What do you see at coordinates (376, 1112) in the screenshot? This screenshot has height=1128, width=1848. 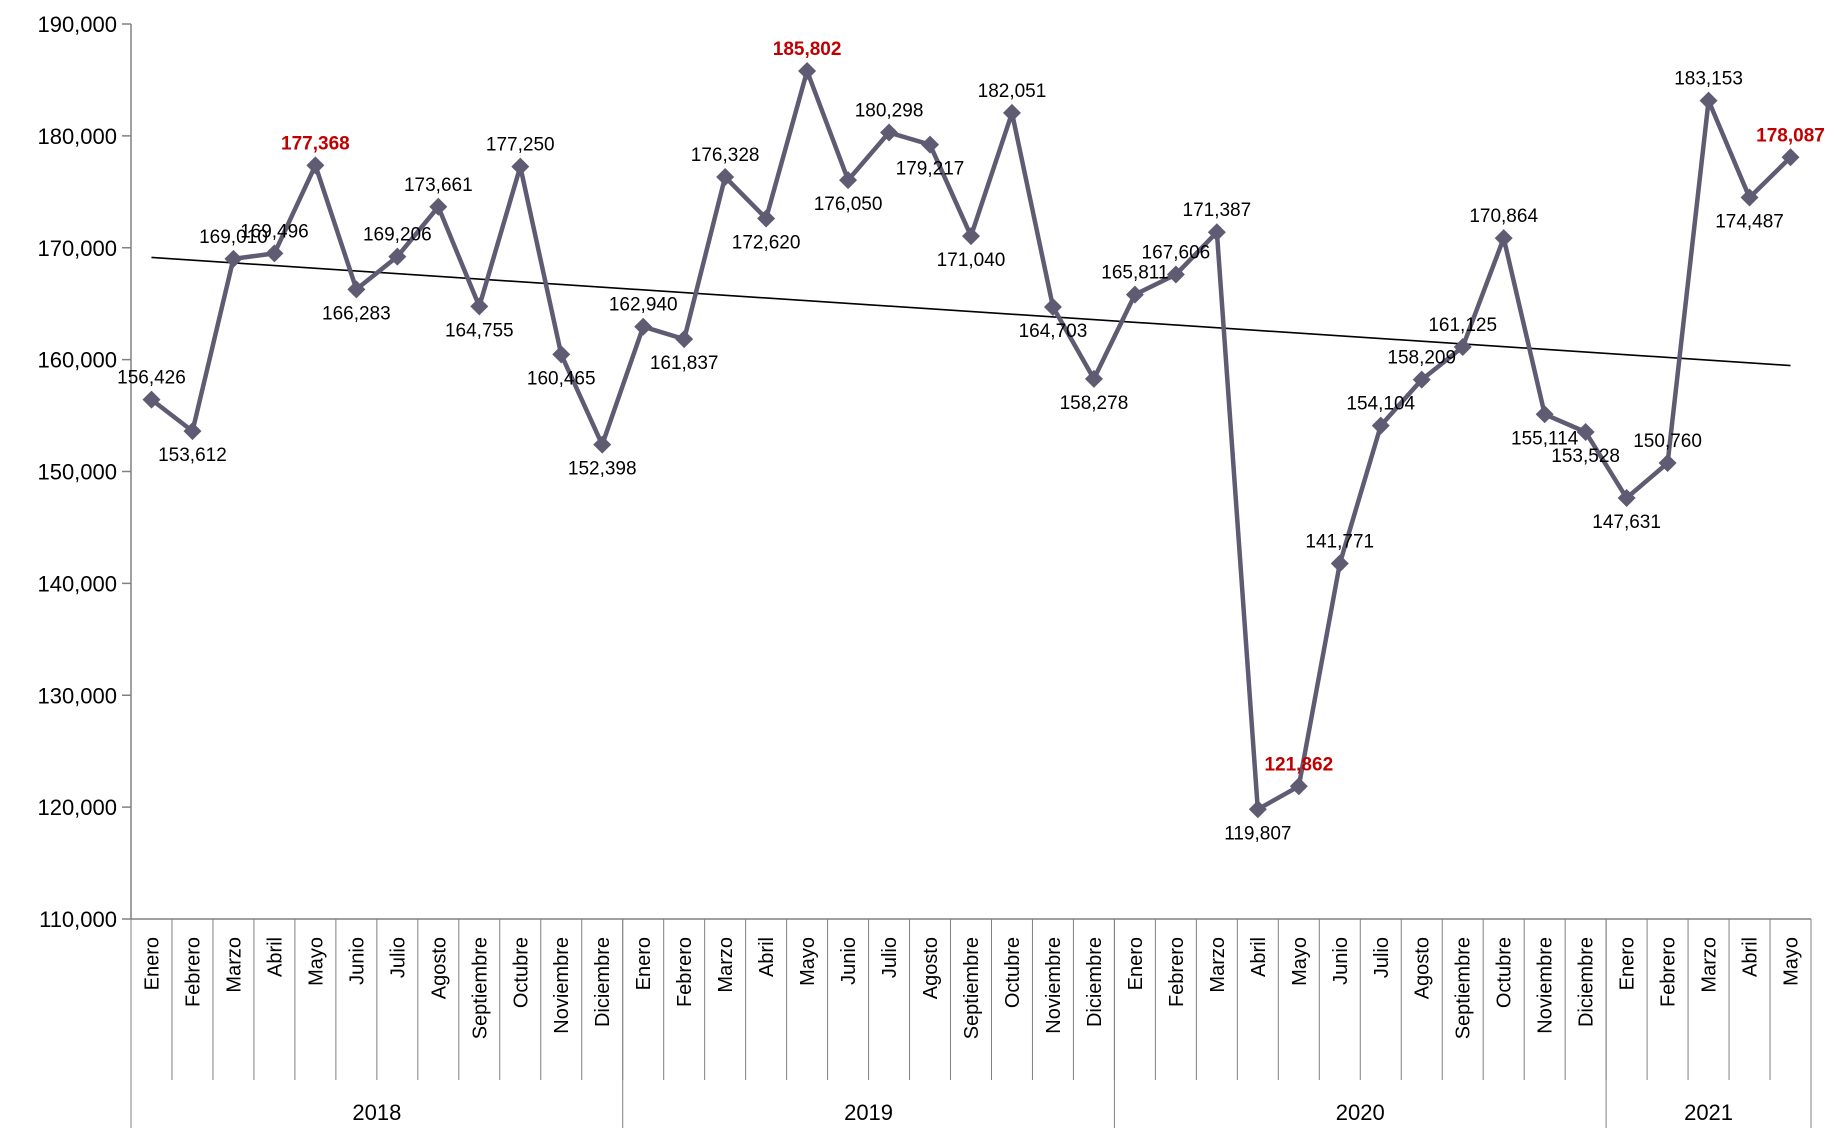 I see `x-year-label: 2018` at bounding box center [376, 1112].